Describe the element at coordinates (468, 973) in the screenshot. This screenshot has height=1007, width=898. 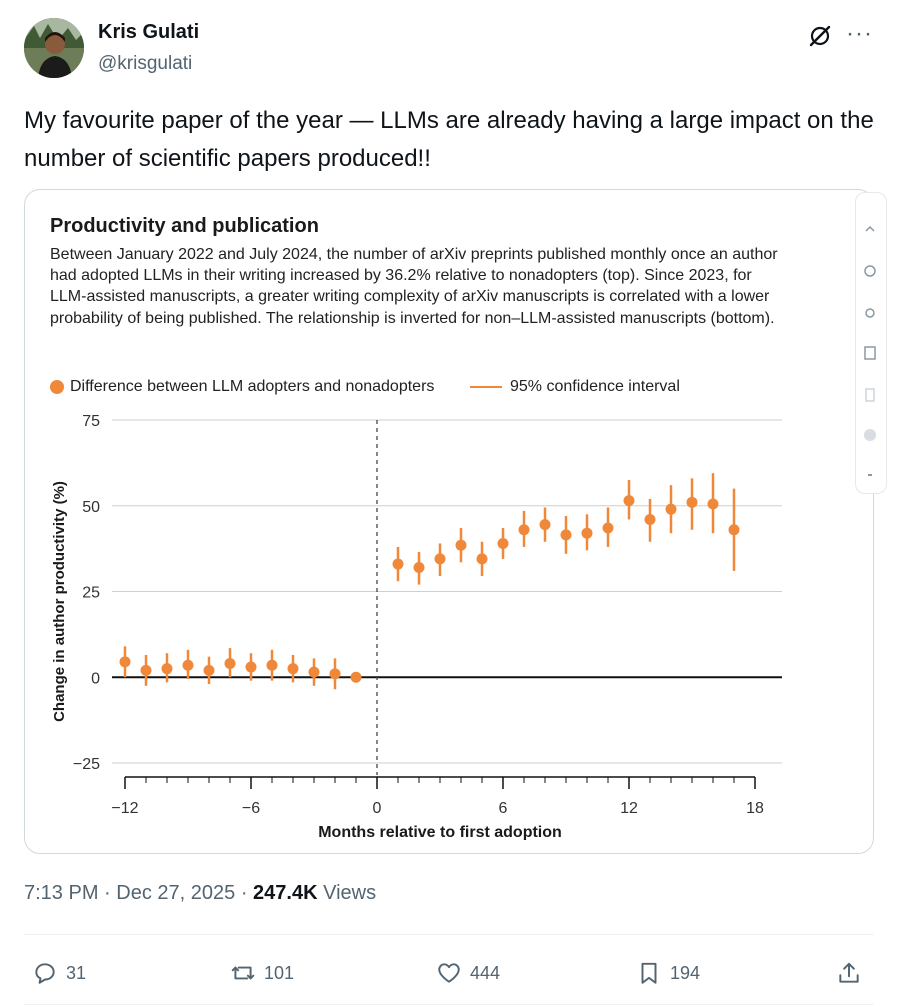
I see `like-button: 444` at that location.